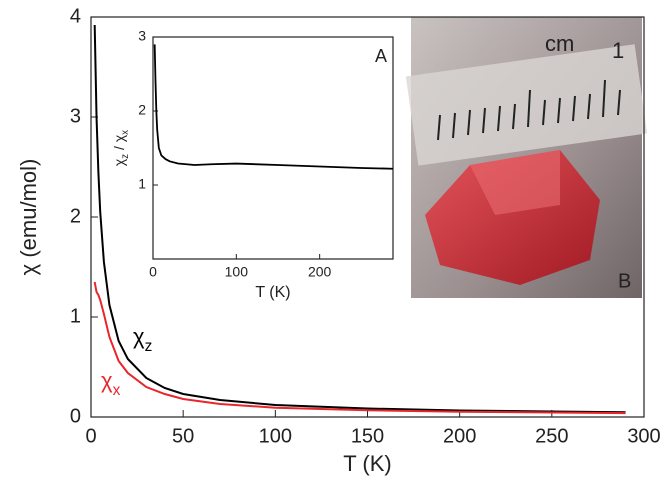  I want to click on x-tick-label: 50, so click(183, 436).